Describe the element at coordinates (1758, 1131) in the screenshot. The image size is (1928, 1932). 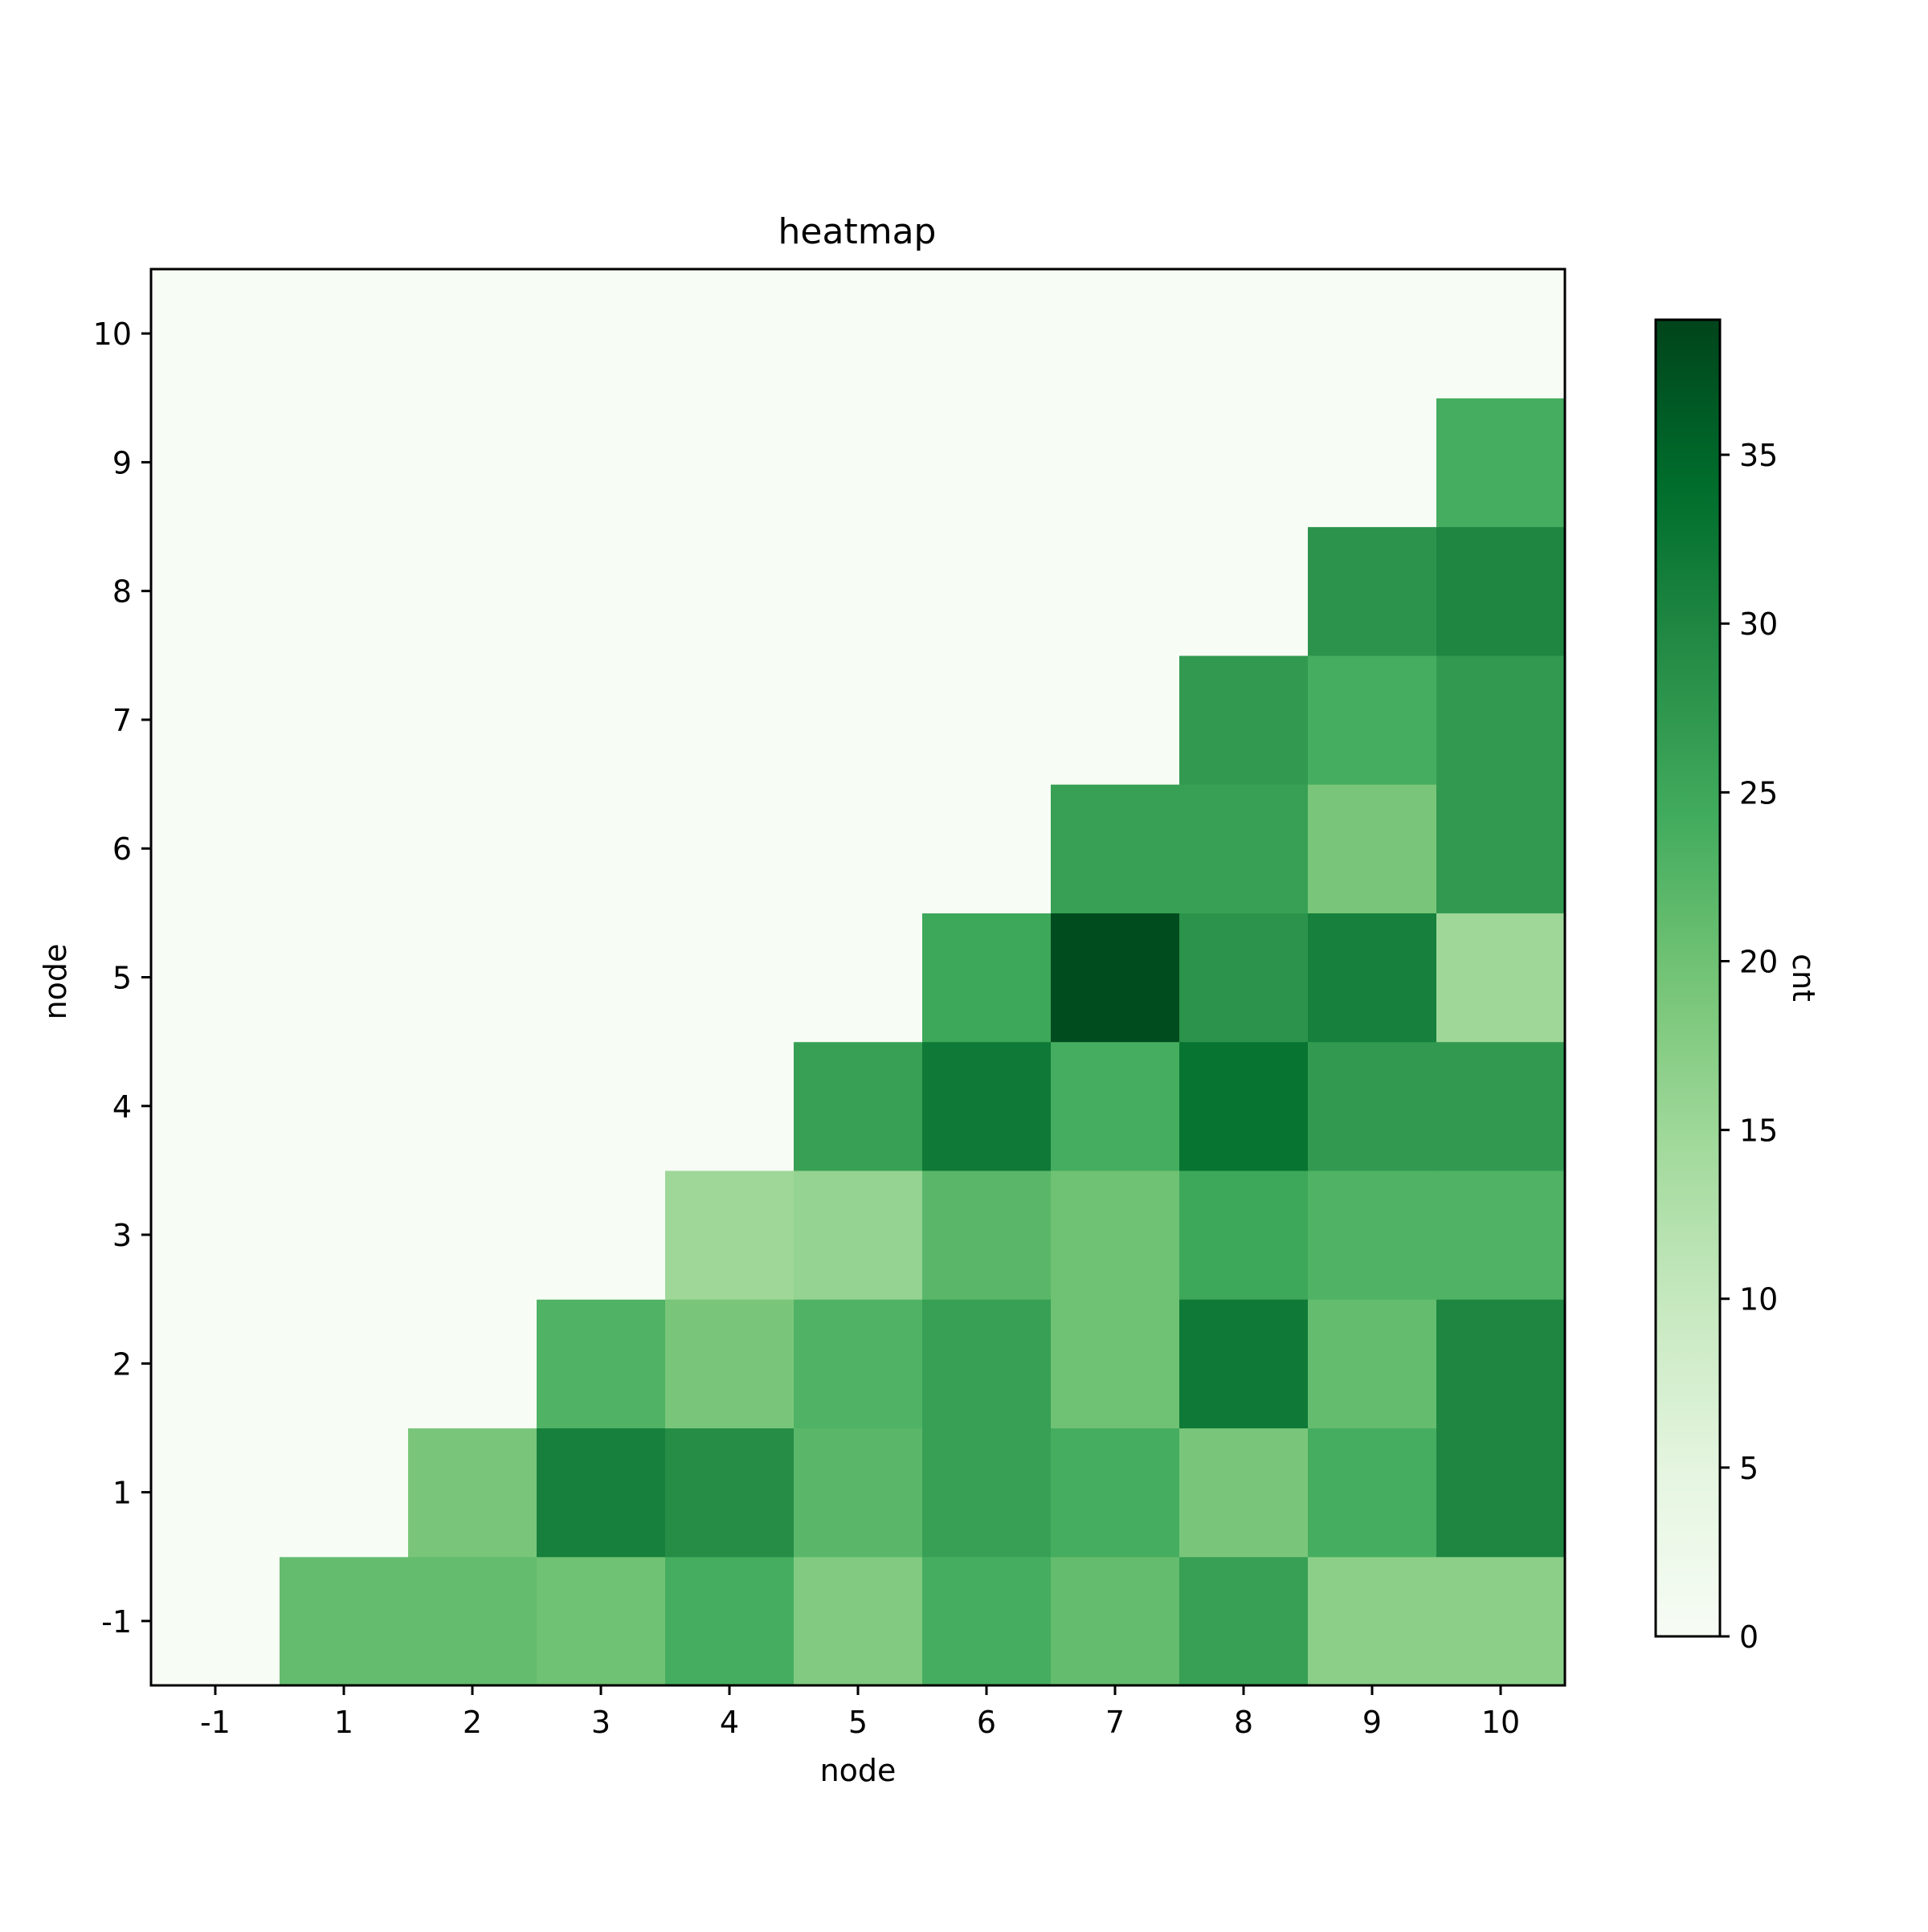
I see `colorbar-tick-label: 15` at that location.